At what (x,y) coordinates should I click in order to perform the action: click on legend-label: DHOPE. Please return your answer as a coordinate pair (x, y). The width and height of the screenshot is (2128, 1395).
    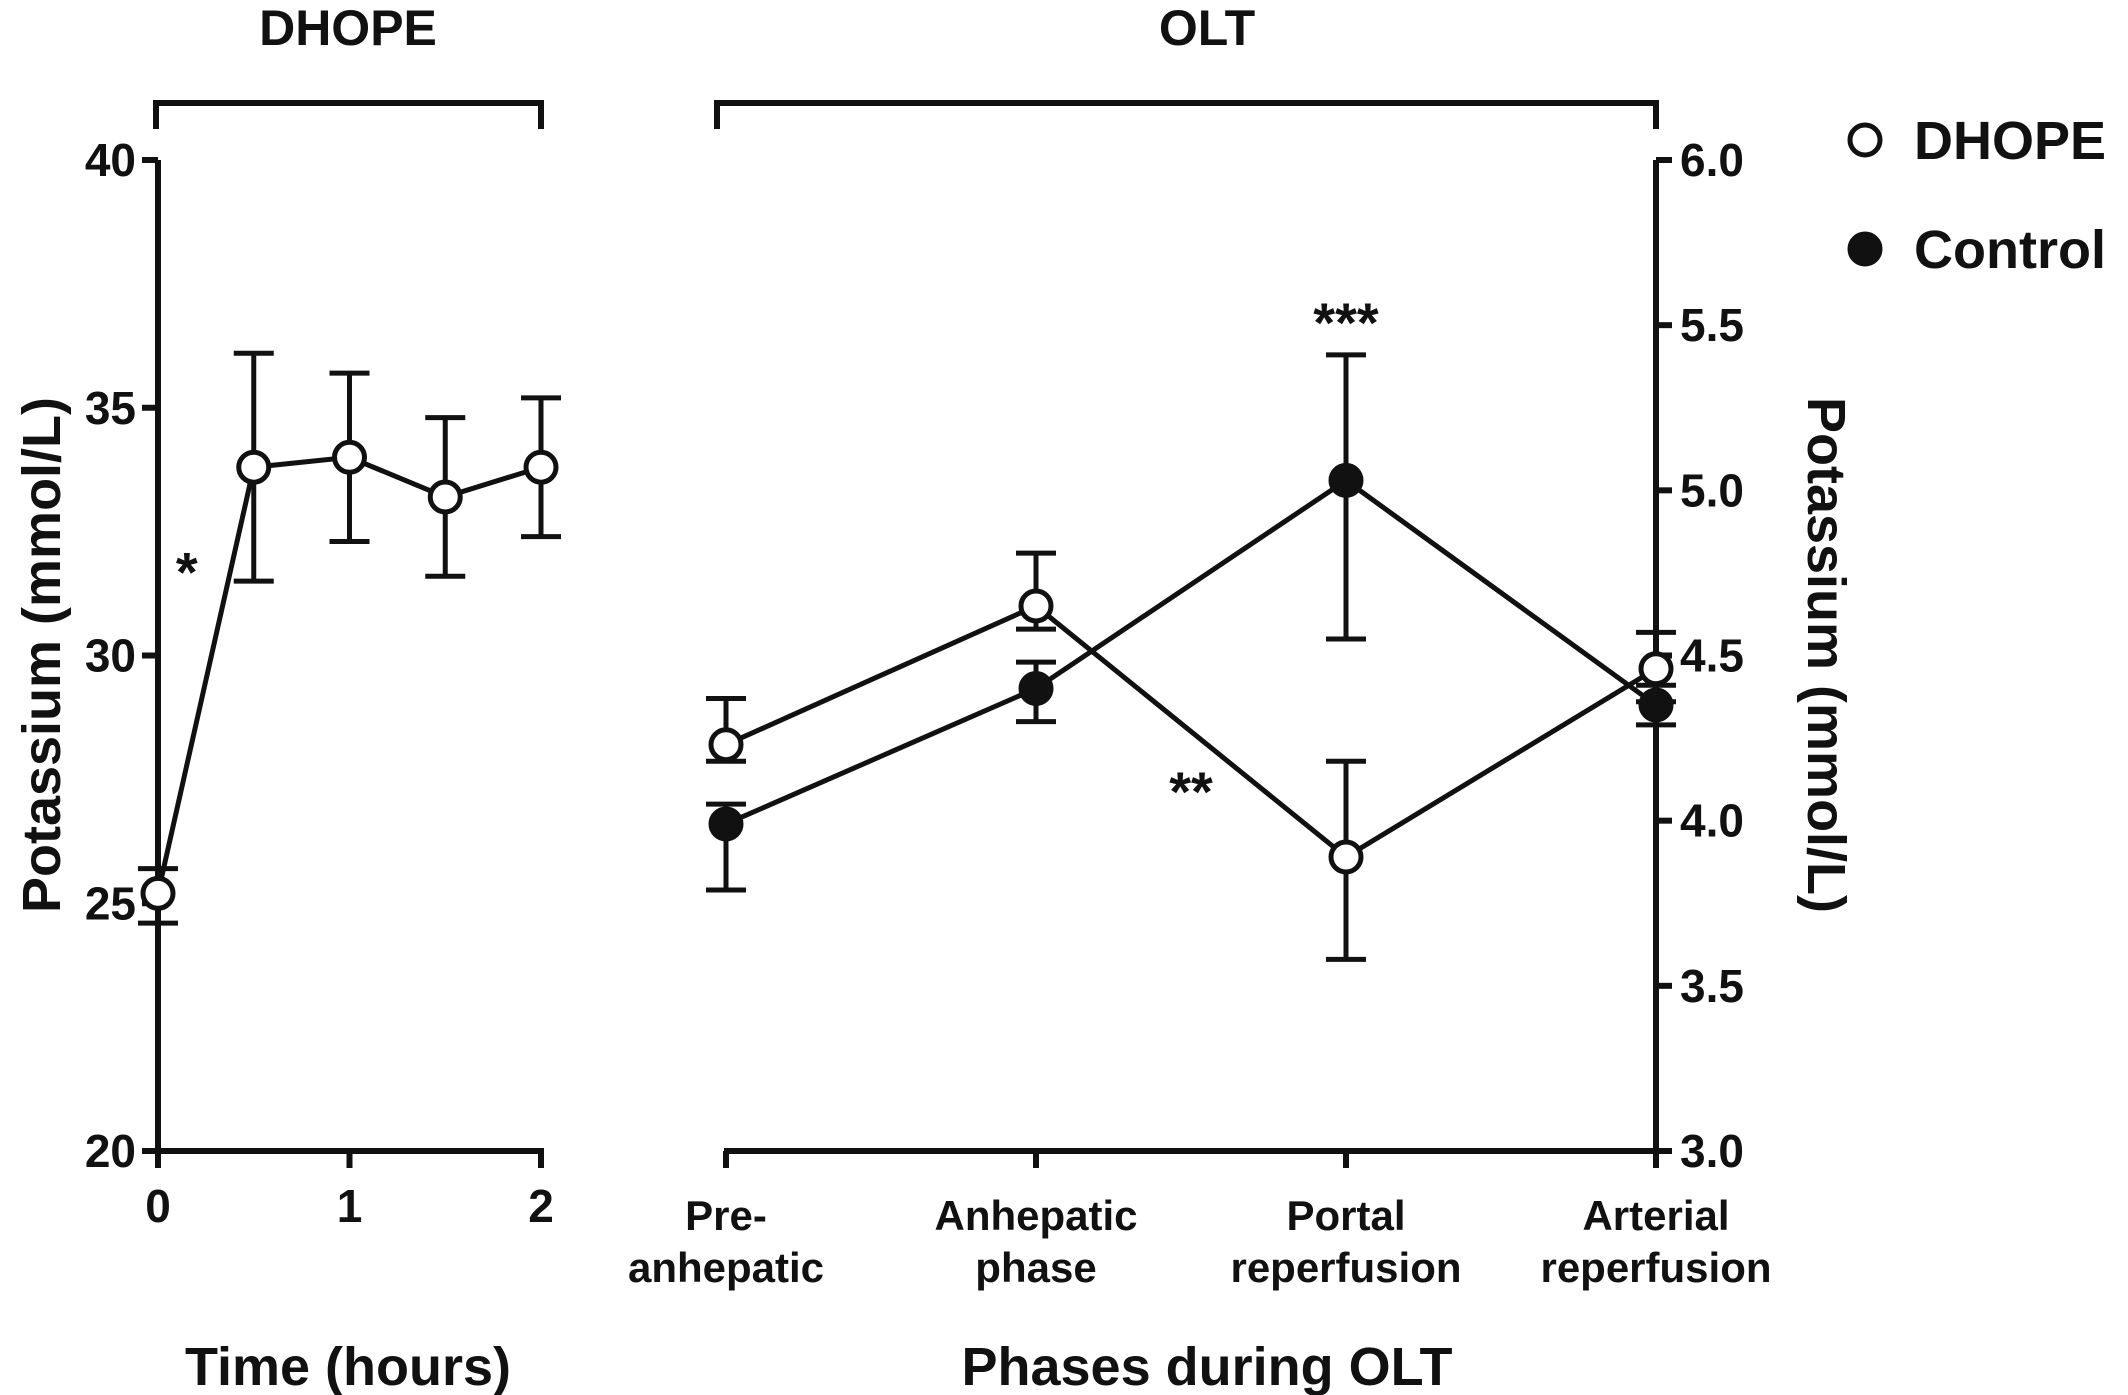
    Looking at the image, I should click on (2010, 141).